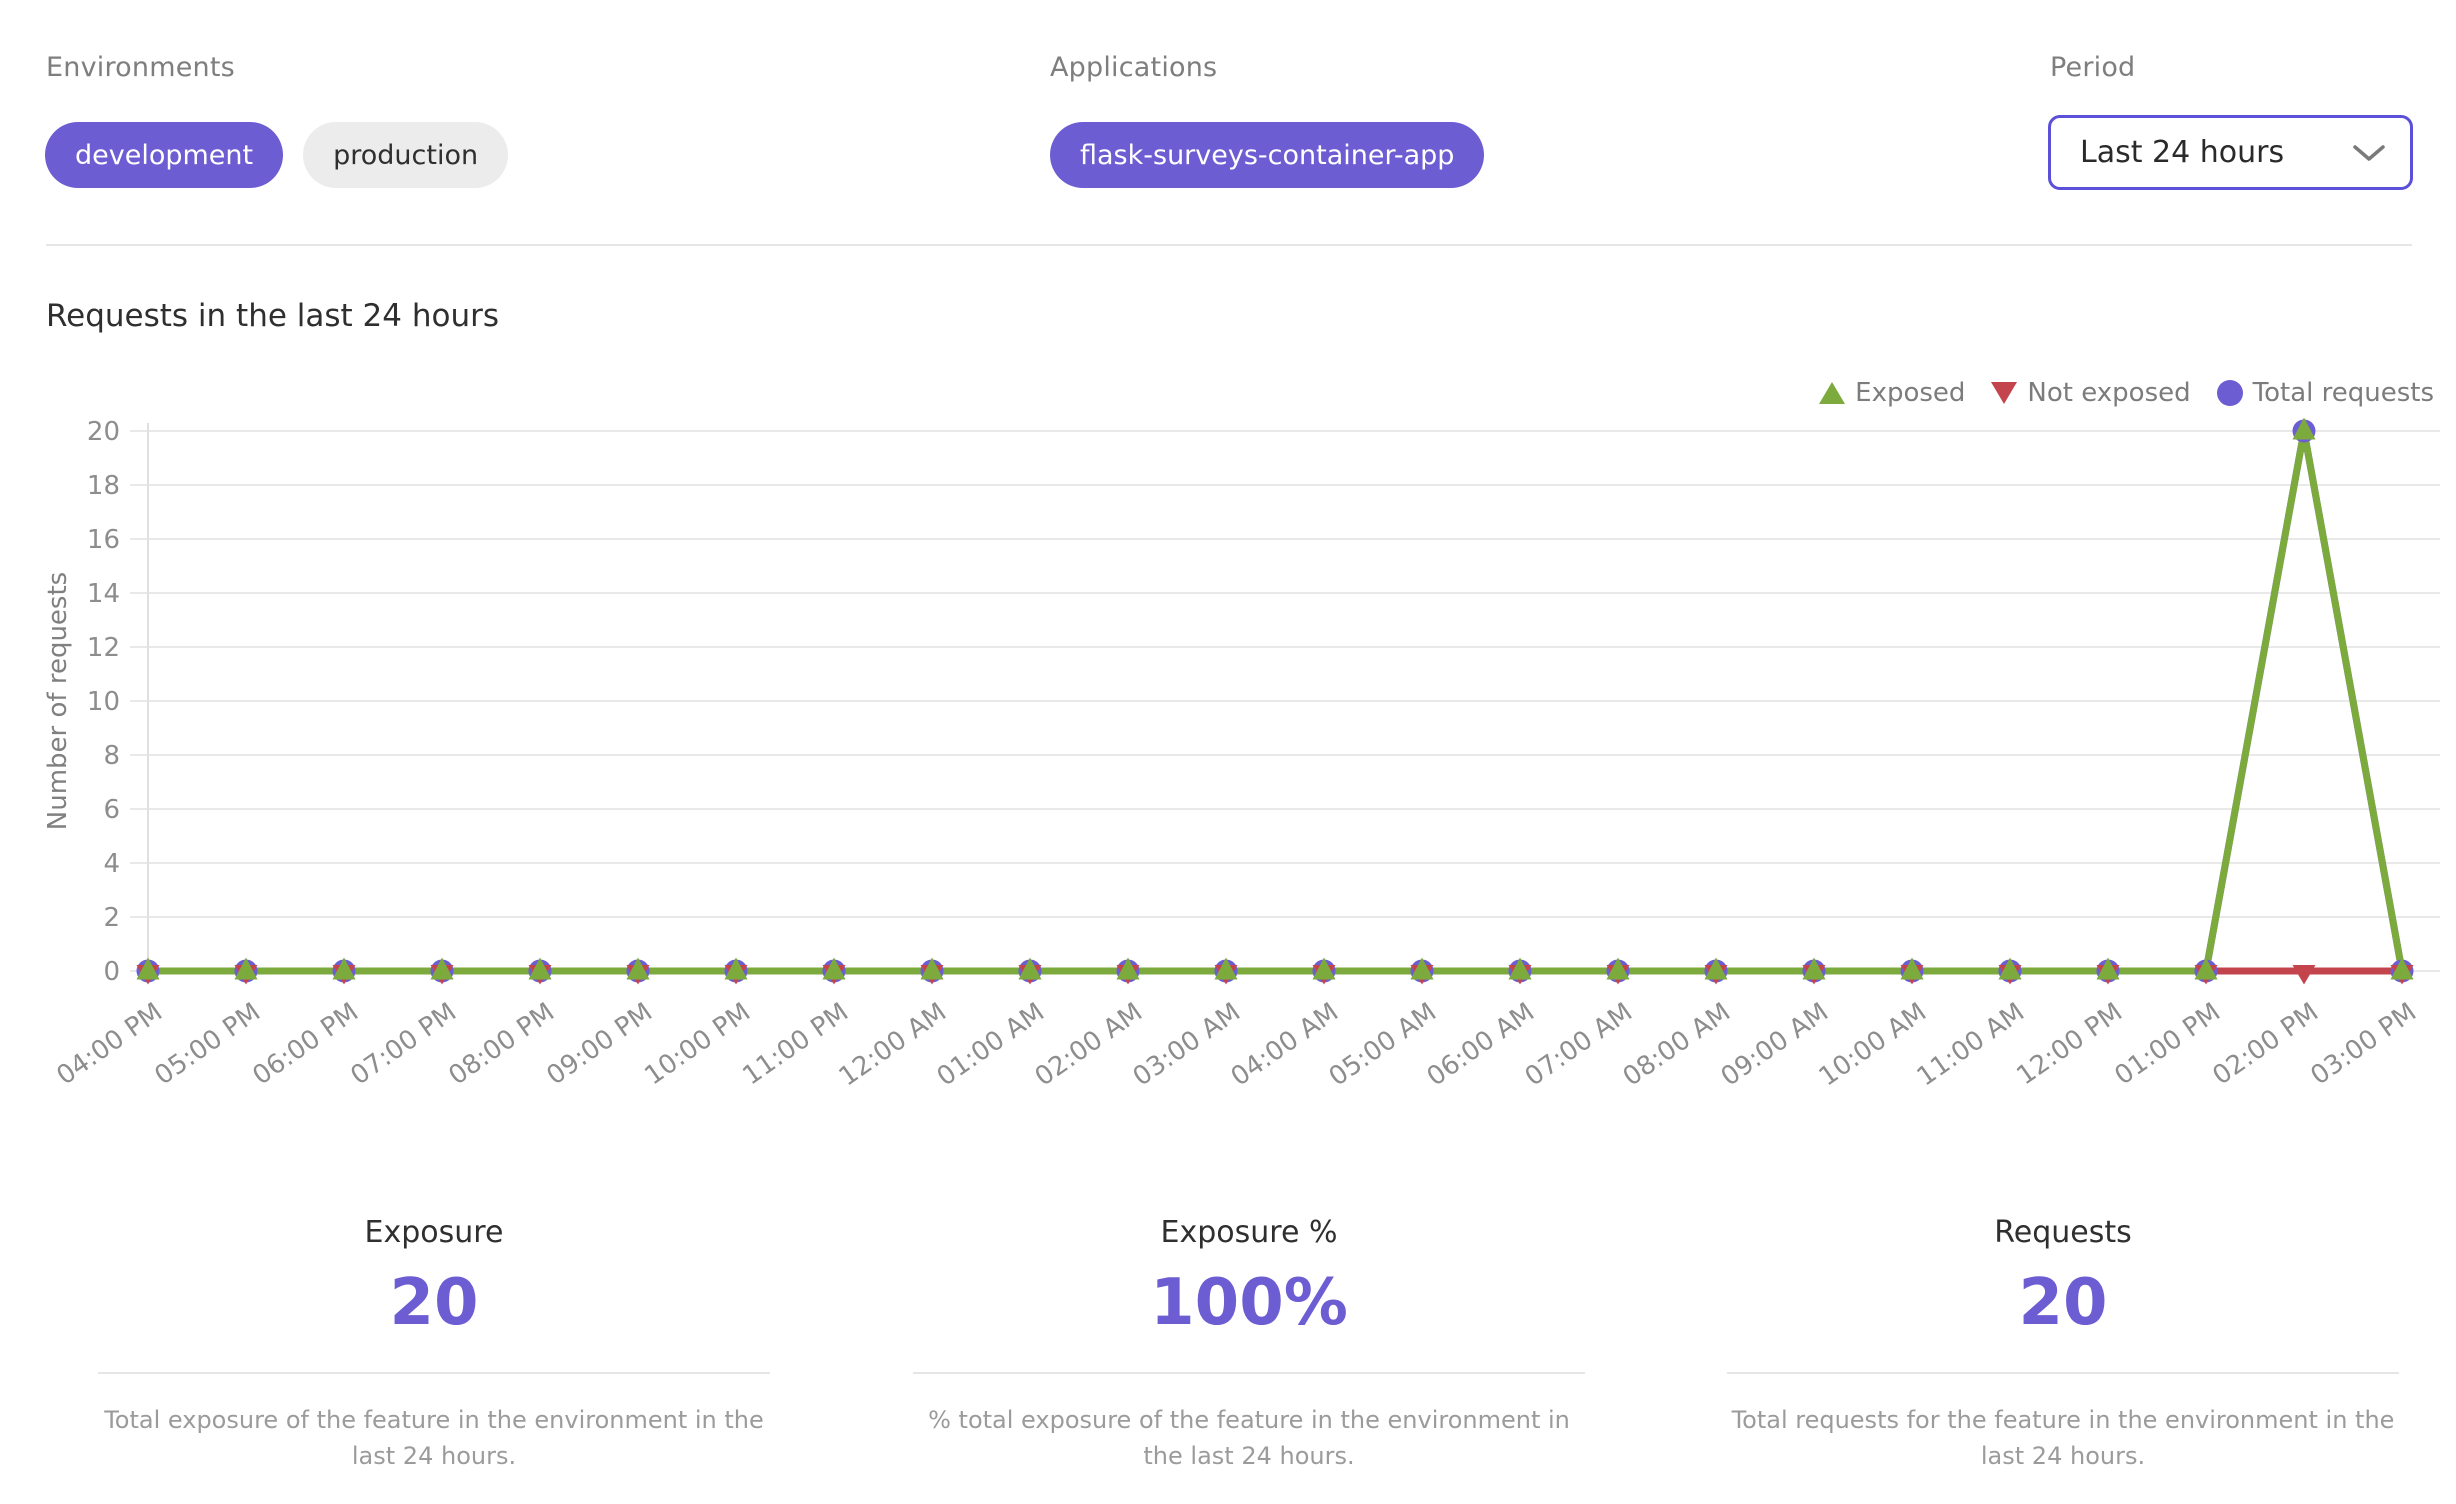  I want to click on svg-text: 07:00 PM, so click(403, 1044).